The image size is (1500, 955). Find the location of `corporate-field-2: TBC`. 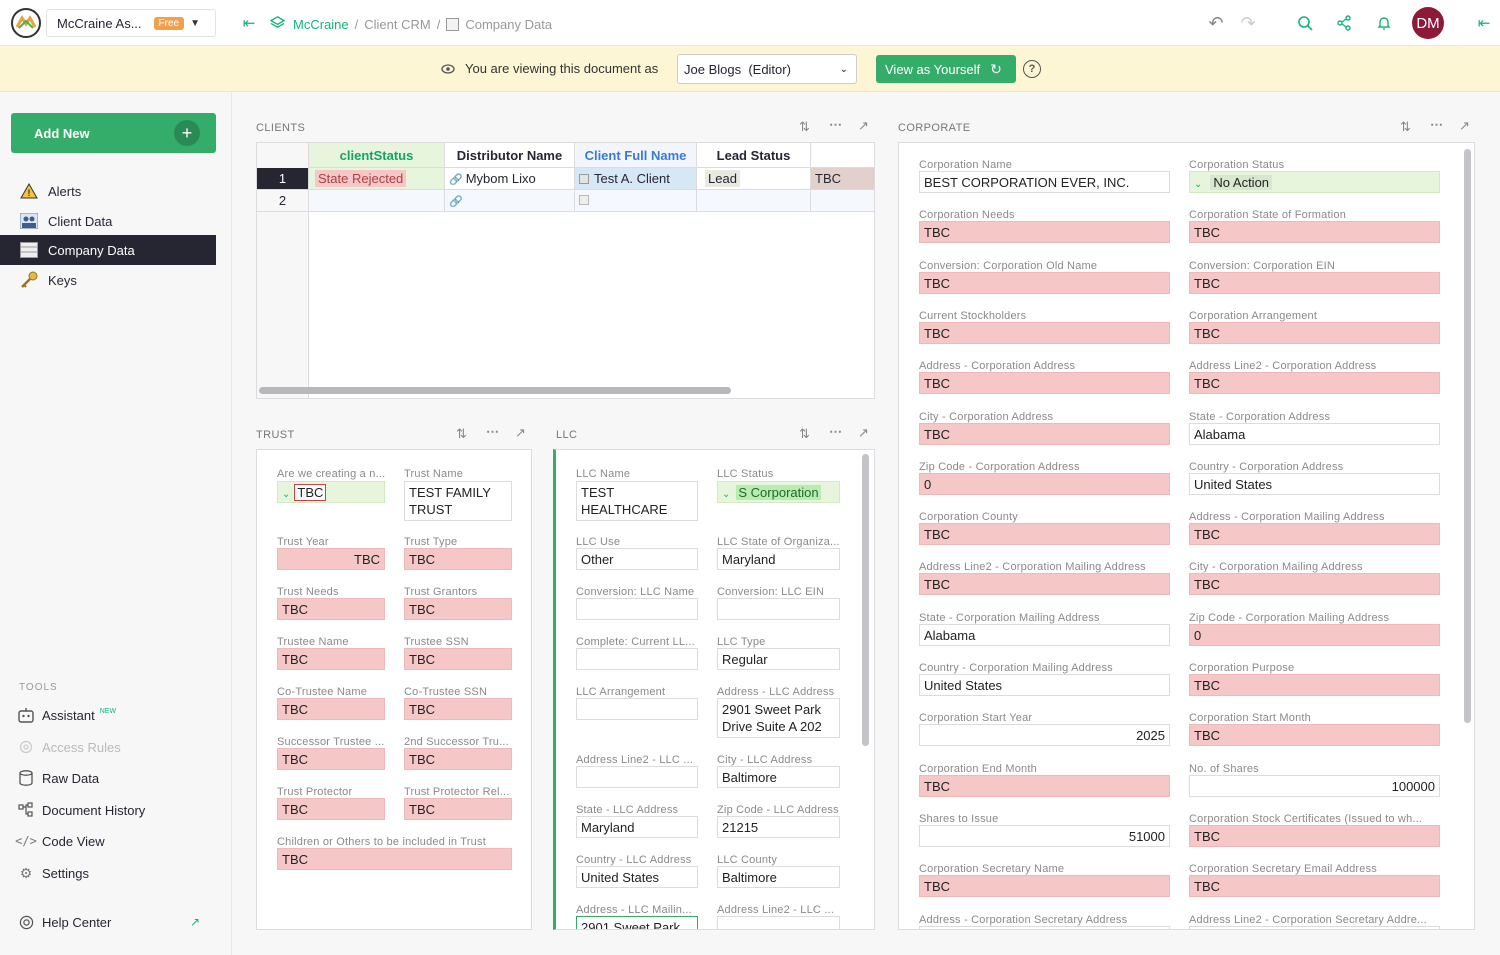

corporate-field-2: TBC is located at coordinates (1044, 232).